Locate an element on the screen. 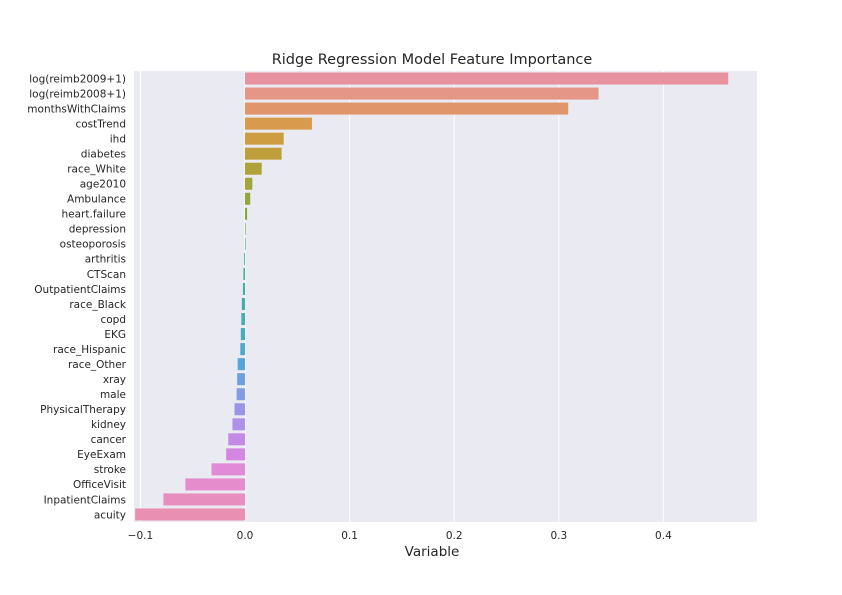 Image resolution: width=842 pixels, height=595 pixels. category-label: male is located at coordinates (113, 395).